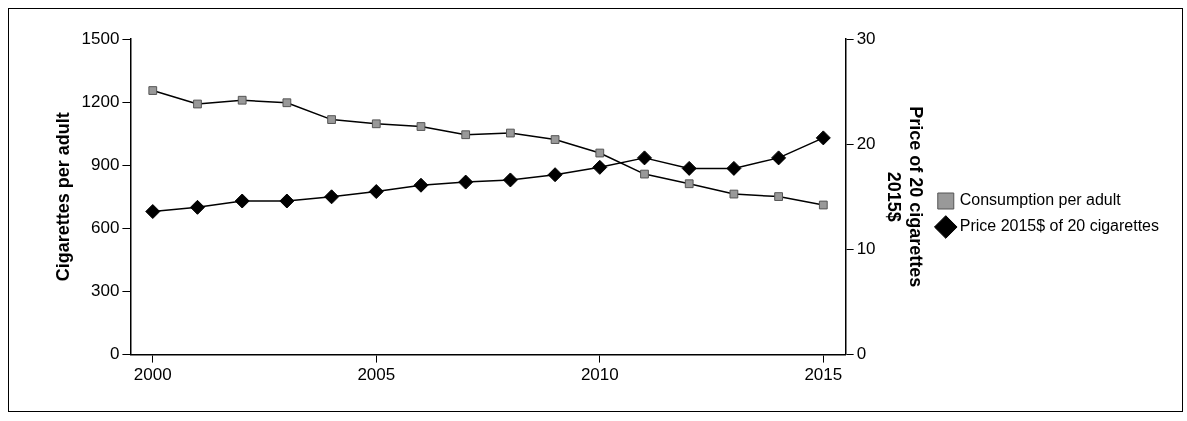 Image resolution: width=1187 pixels, height=421 pixels. Describe the element at coordinates (1059, 226) in the screenshot. I see `legend-label: Price 2015$ of 20 cigarettes` at that location.